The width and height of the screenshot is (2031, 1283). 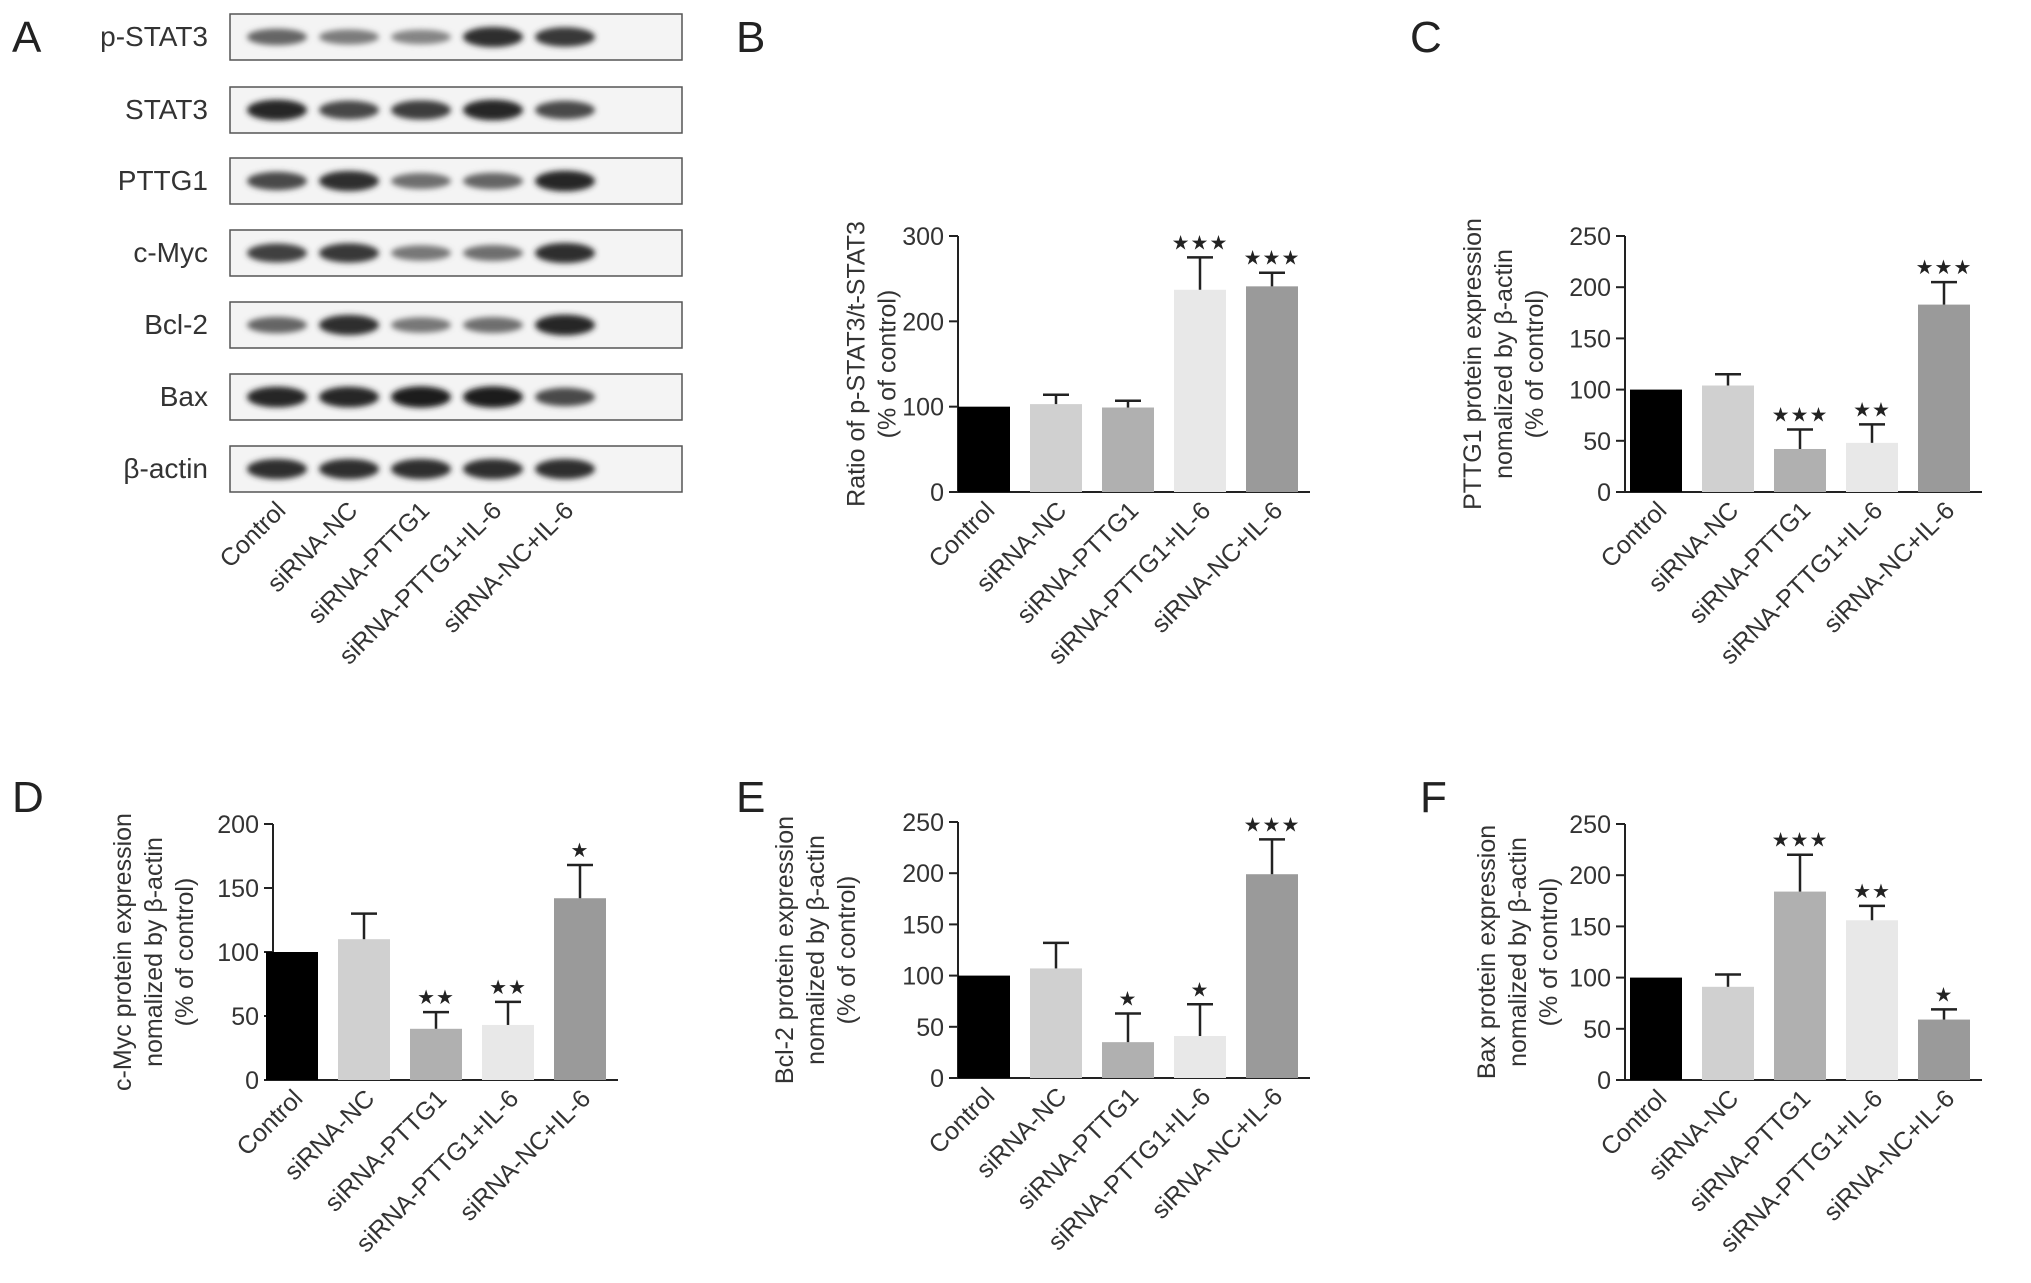 What do you see at coordinates (170, 252) in the screenshot?
I see `blot-row-label: c-Myc` at bounding box center [170, 252].